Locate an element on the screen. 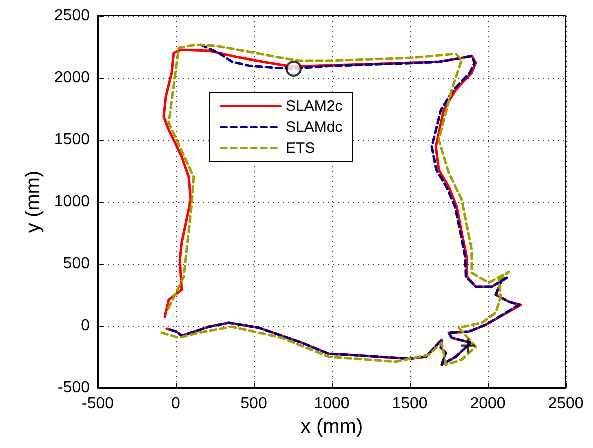  x-tick-label: 1500 is located at coordinates (410, 404).